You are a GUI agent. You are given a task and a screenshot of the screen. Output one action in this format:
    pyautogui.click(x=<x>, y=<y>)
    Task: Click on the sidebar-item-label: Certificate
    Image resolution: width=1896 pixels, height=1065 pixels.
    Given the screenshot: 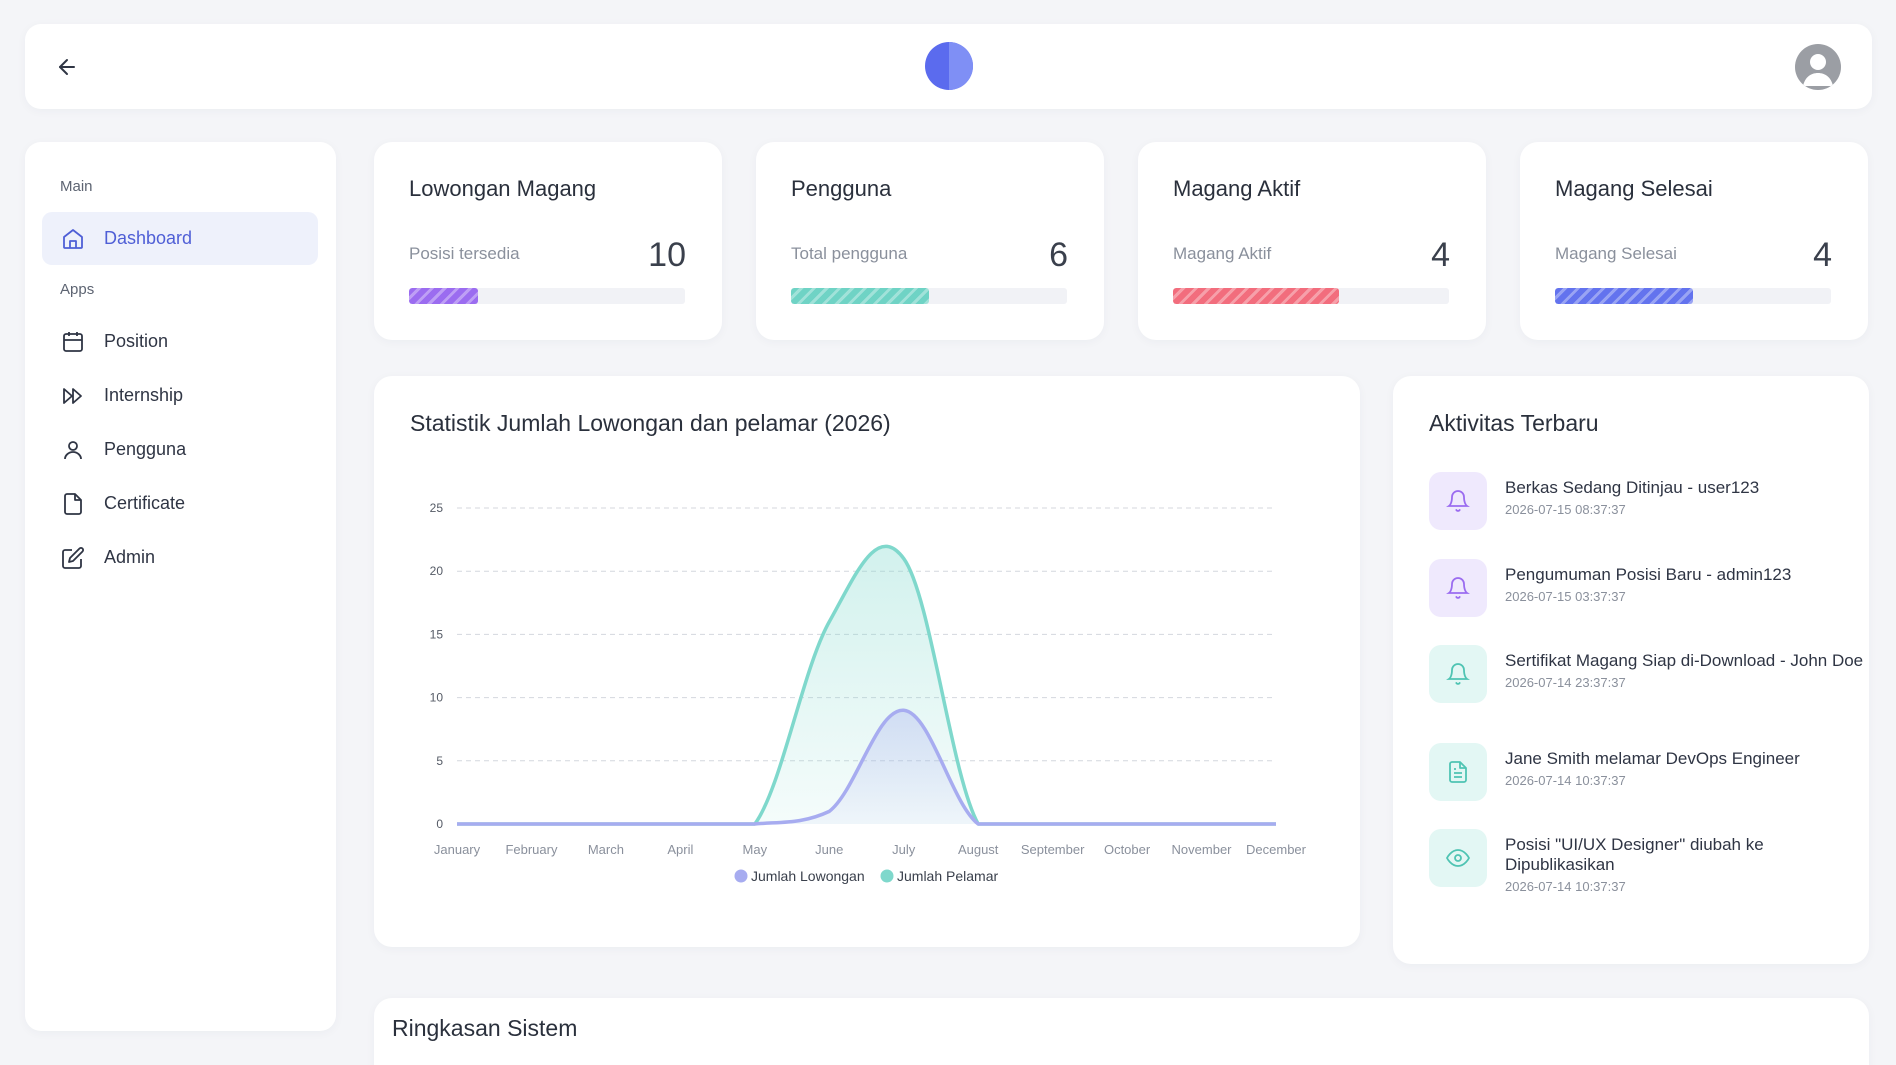 What is the action you would take?
    pyautogui.click(x=145, y=503)
    